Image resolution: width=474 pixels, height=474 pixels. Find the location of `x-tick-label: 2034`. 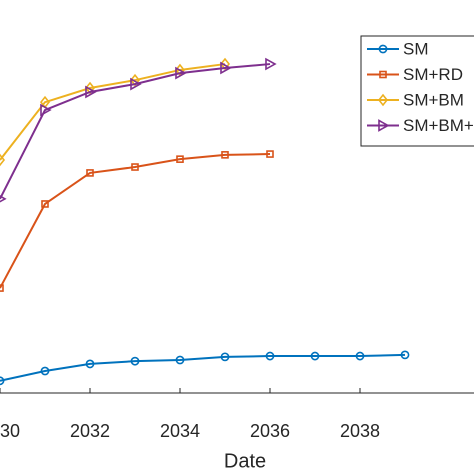

x-tick-label: 2034 is located at coordinates (180, 431).